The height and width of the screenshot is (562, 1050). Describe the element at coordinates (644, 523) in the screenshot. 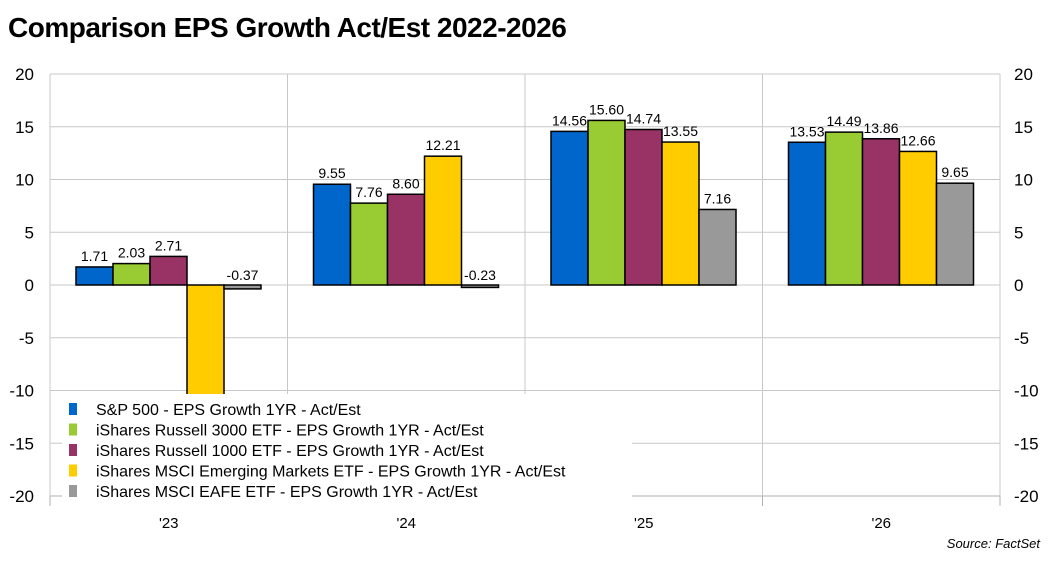

I see `x-category-label: '25` at that location.